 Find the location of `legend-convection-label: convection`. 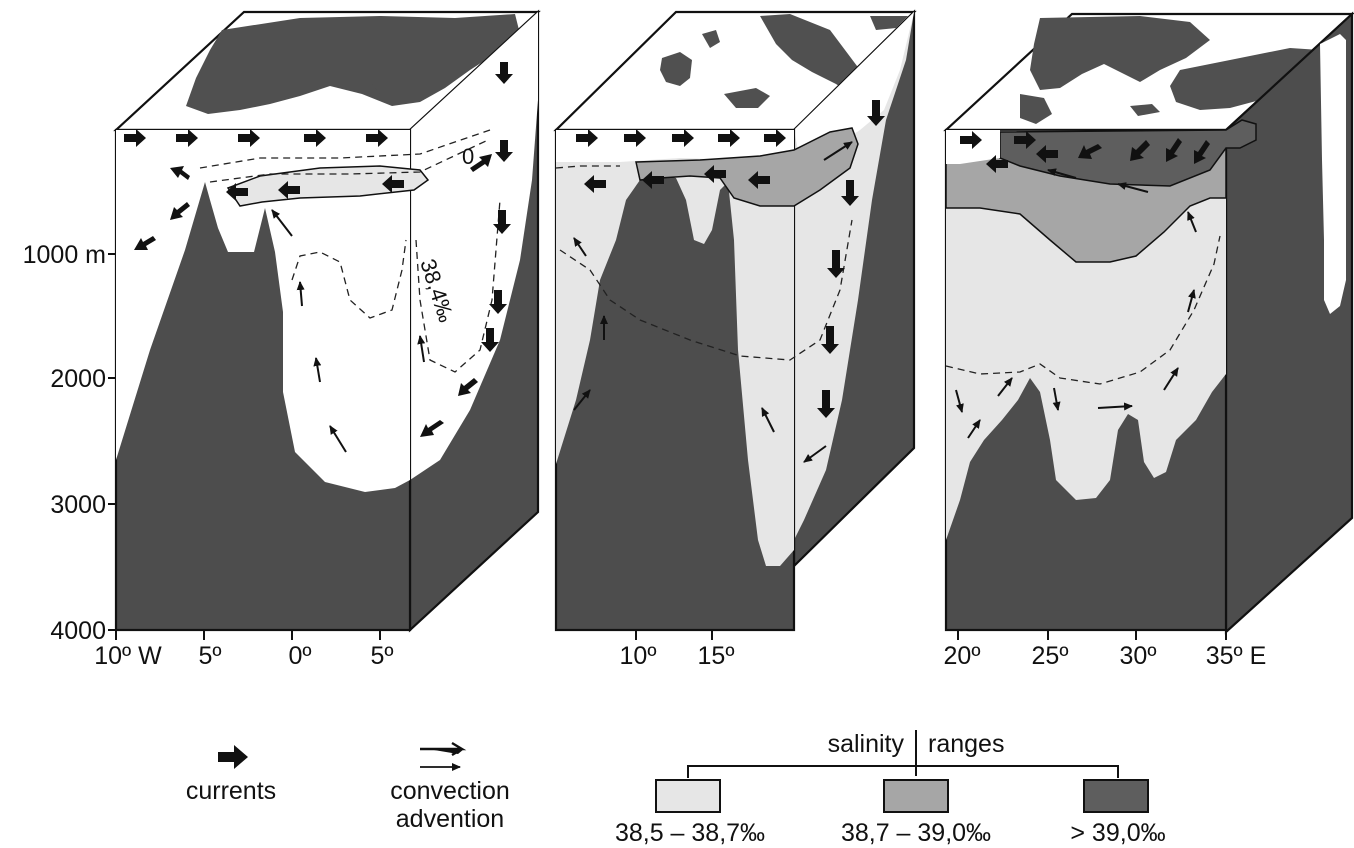

legend-convection-label: convection is located at coordinates (450, 791).